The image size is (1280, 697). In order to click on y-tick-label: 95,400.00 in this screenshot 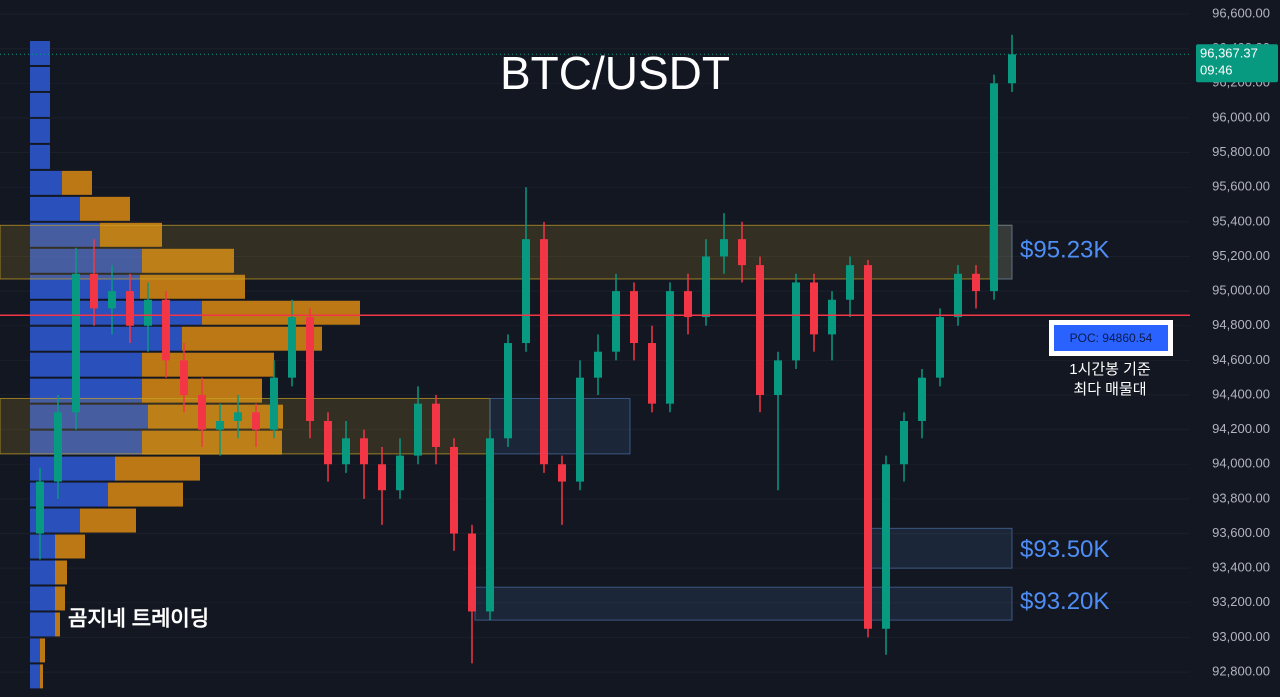, I will do `click(1241, 220)`.